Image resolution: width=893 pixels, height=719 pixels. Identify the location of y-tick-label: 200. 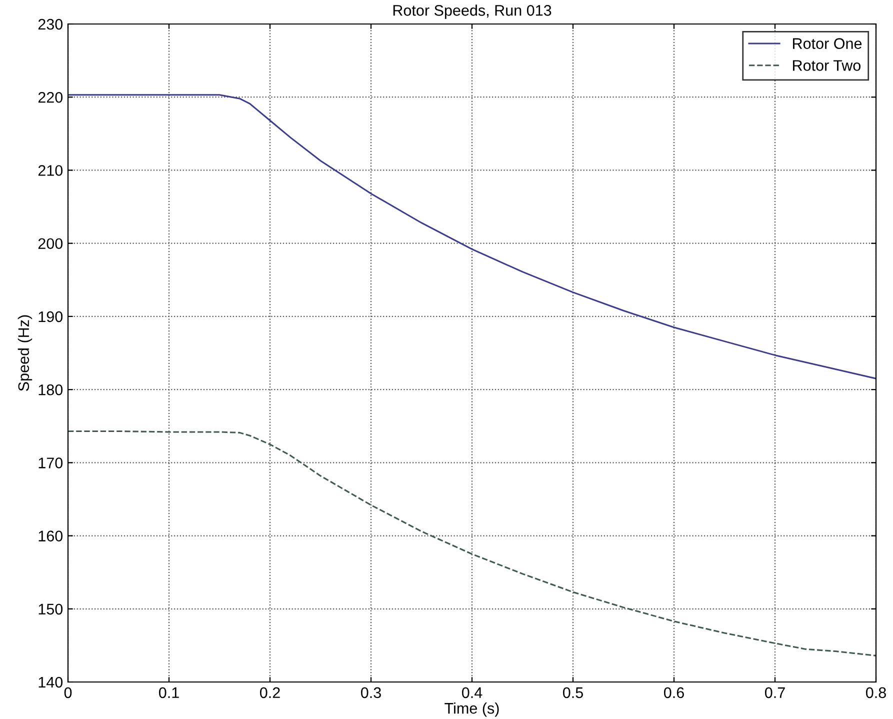
(50, 244).